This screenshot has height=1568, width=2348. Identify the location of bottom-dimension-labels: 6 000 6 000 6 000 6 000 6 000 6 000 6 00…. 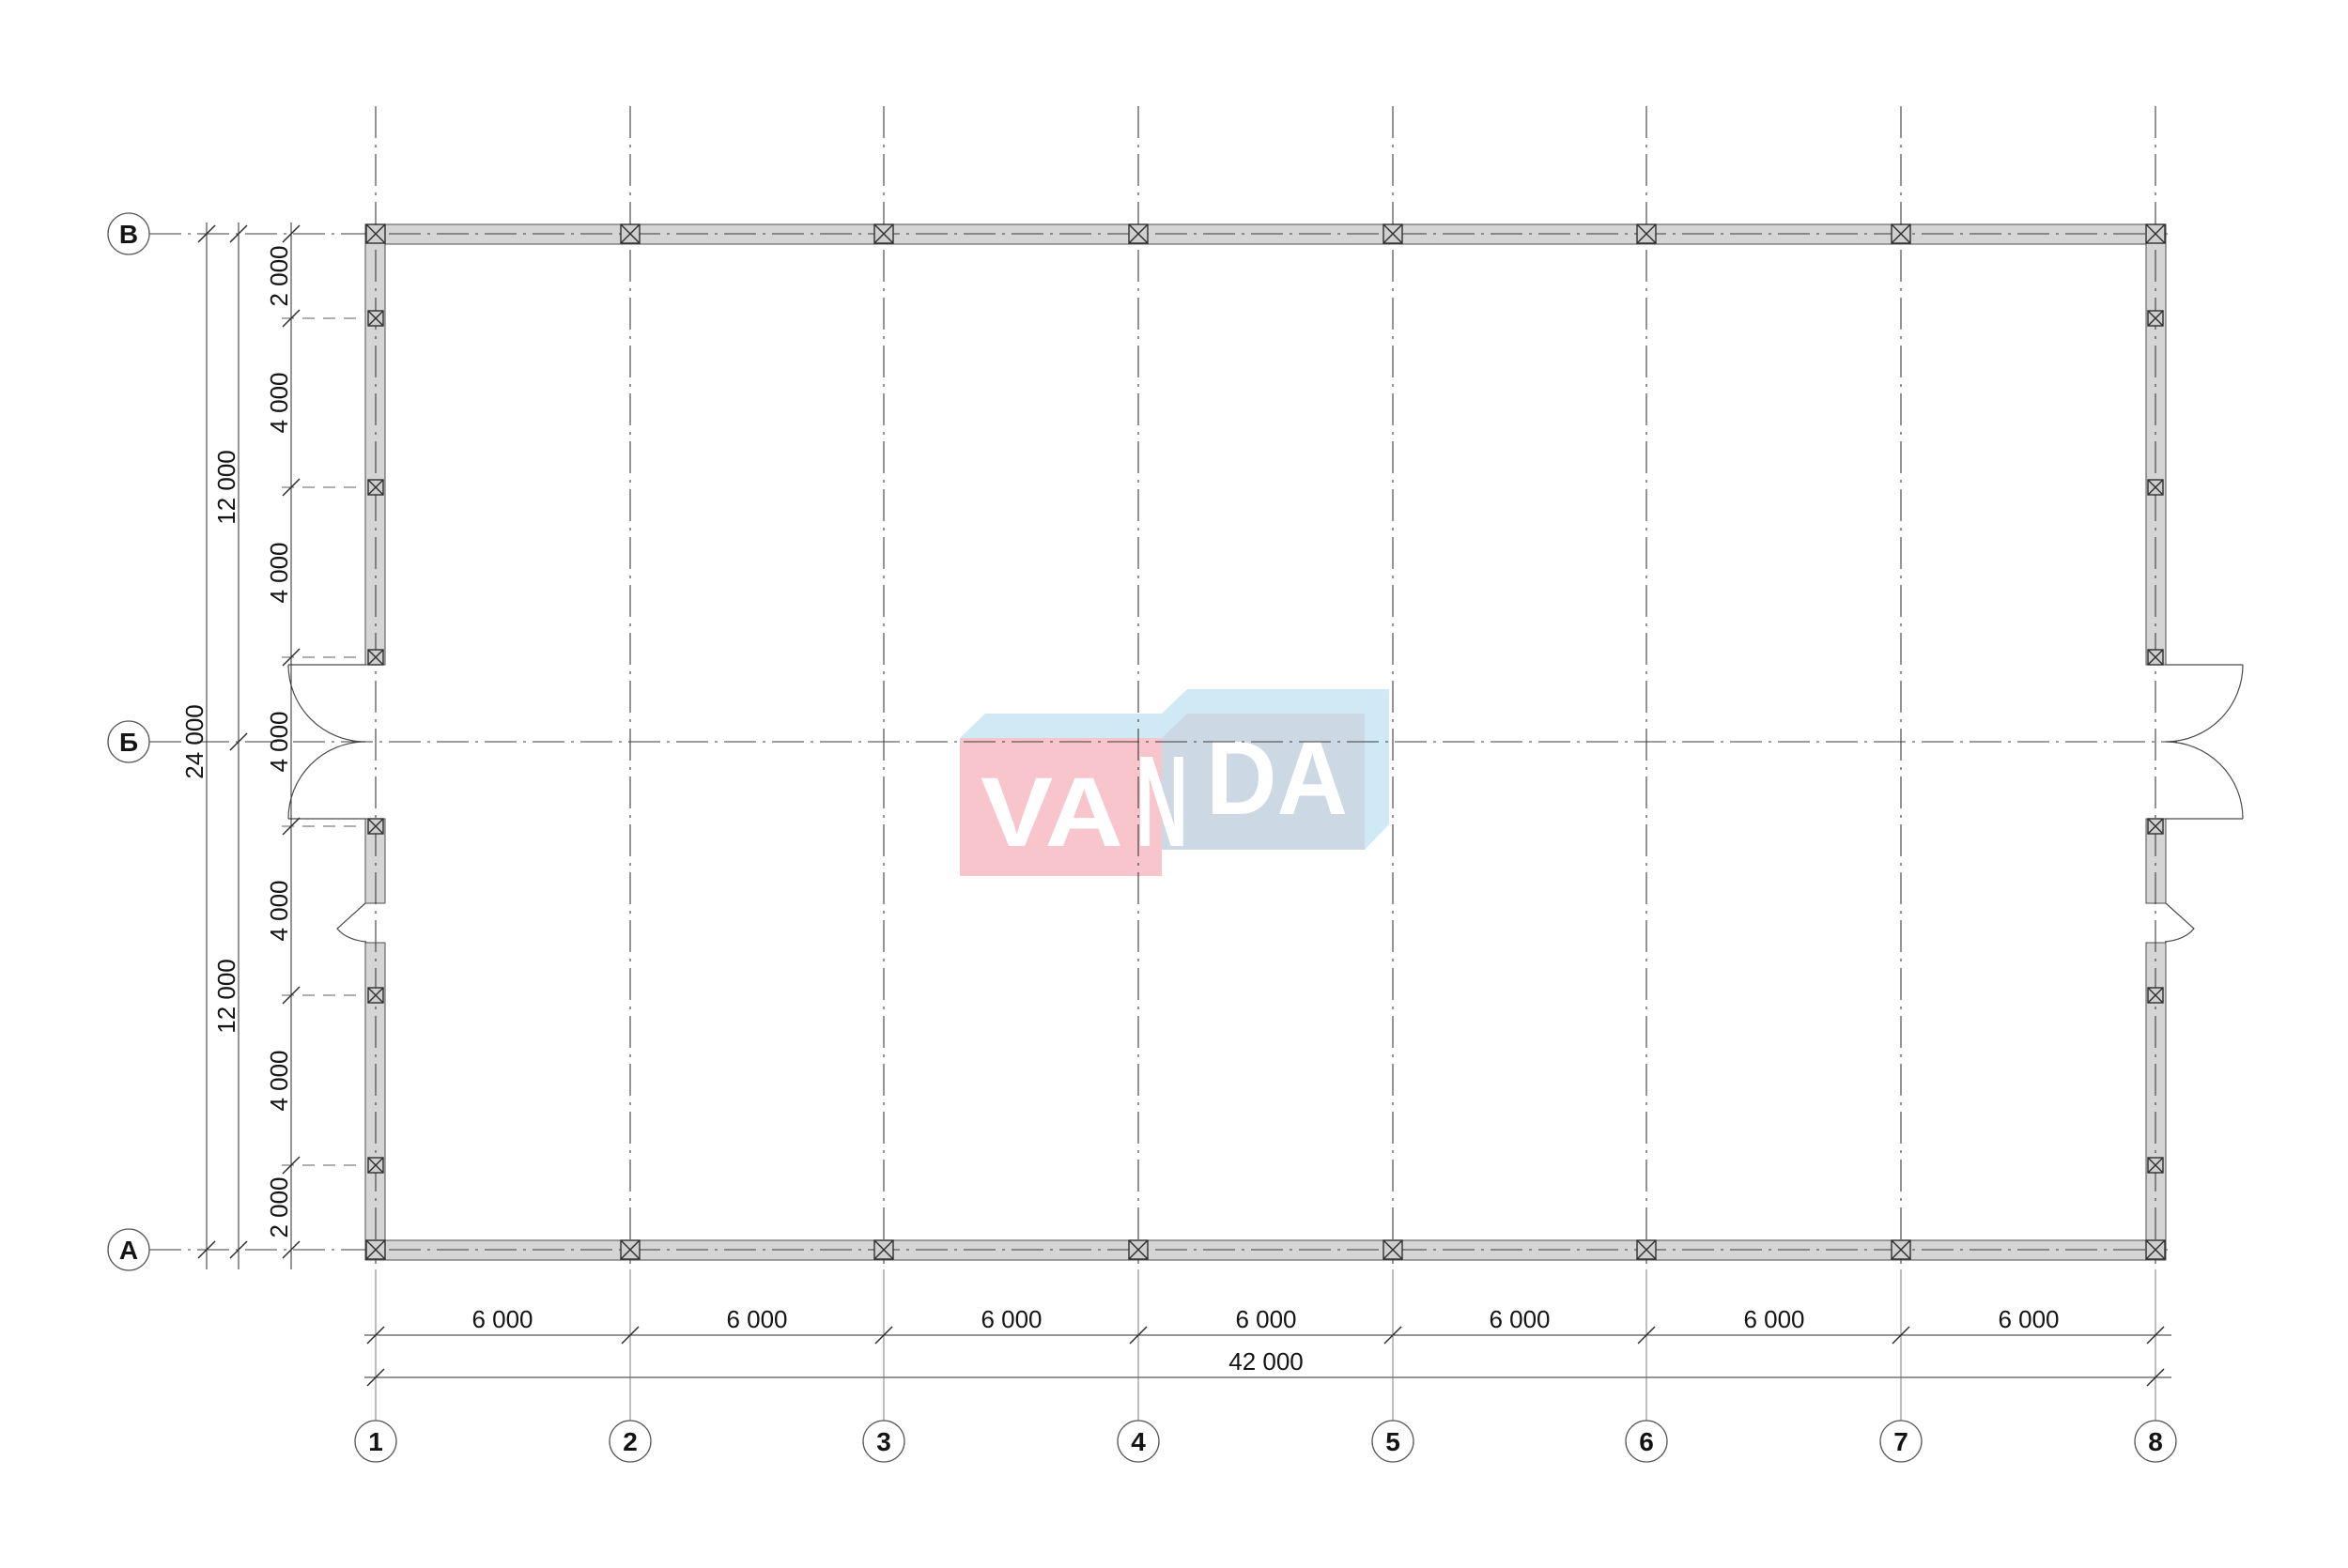
(1265, 1340).